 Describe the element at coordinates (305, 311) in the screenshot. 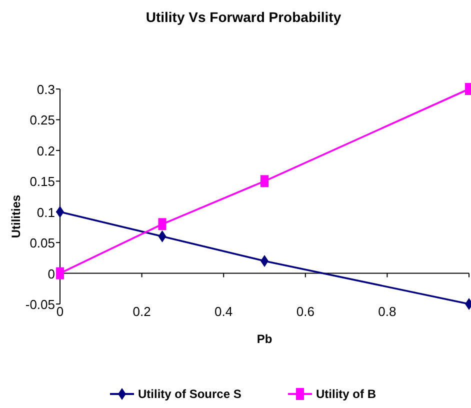

I see `x-tick-label: 0.6` at that location.